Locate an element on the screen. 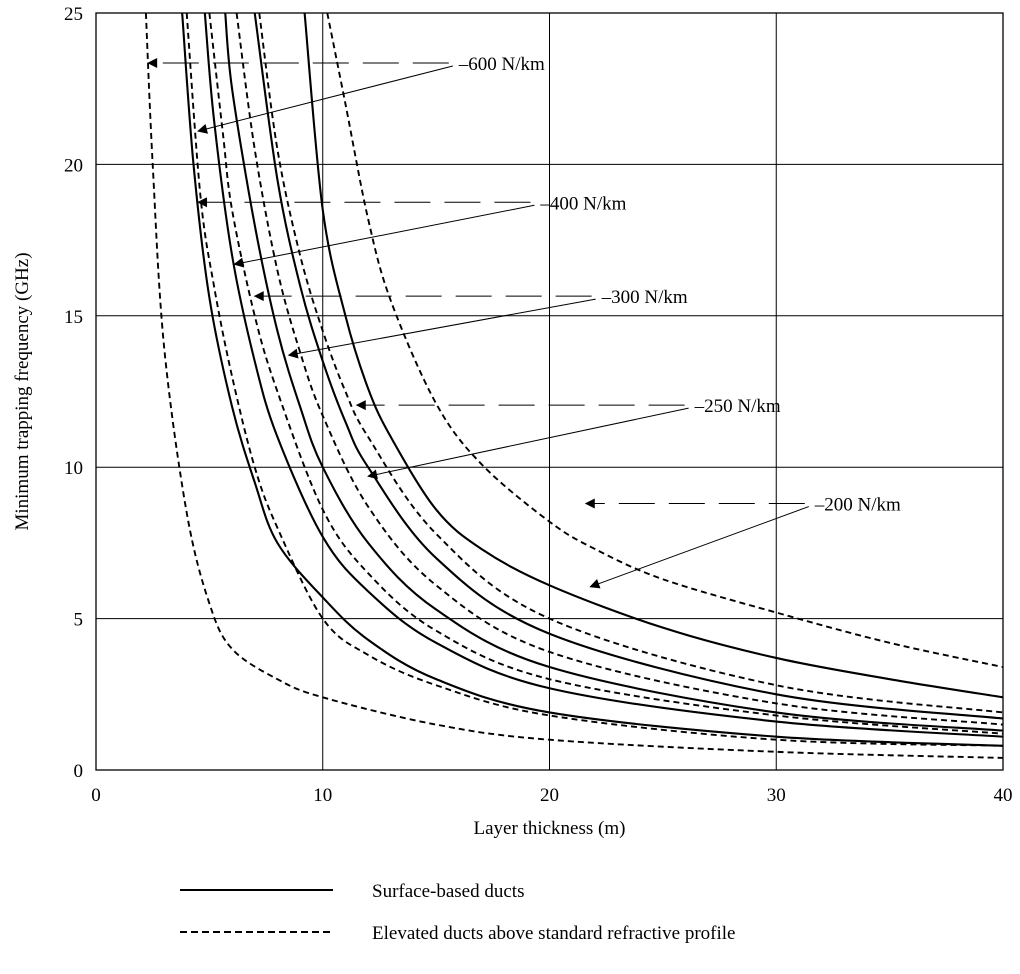  x-axis-label: Layer thickness (m) is located at coordinates (550, 828).